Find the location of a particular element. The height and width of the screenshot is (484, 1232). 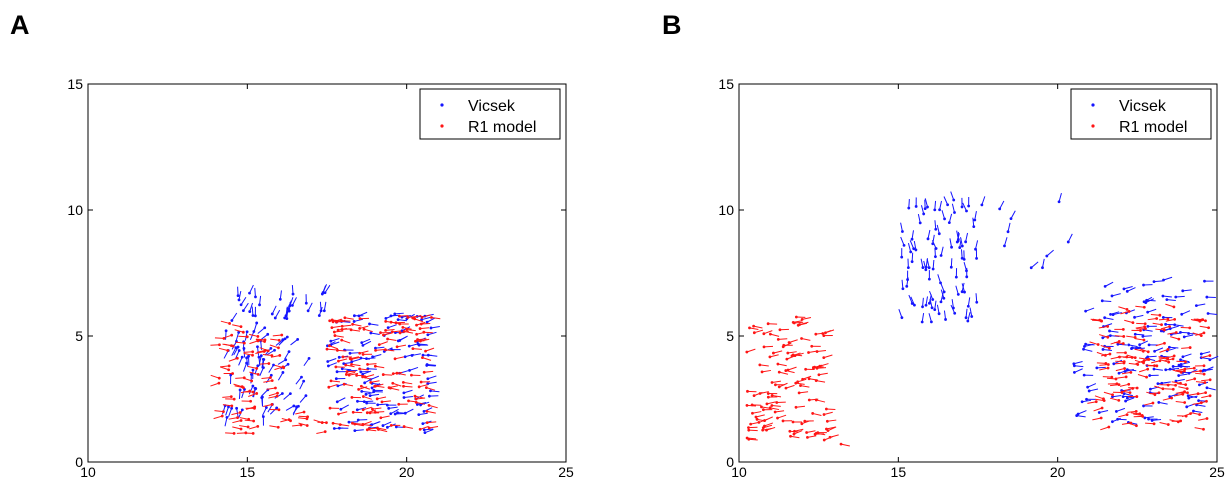

x-tick-label: 10 is located at coordinates (739, 472).